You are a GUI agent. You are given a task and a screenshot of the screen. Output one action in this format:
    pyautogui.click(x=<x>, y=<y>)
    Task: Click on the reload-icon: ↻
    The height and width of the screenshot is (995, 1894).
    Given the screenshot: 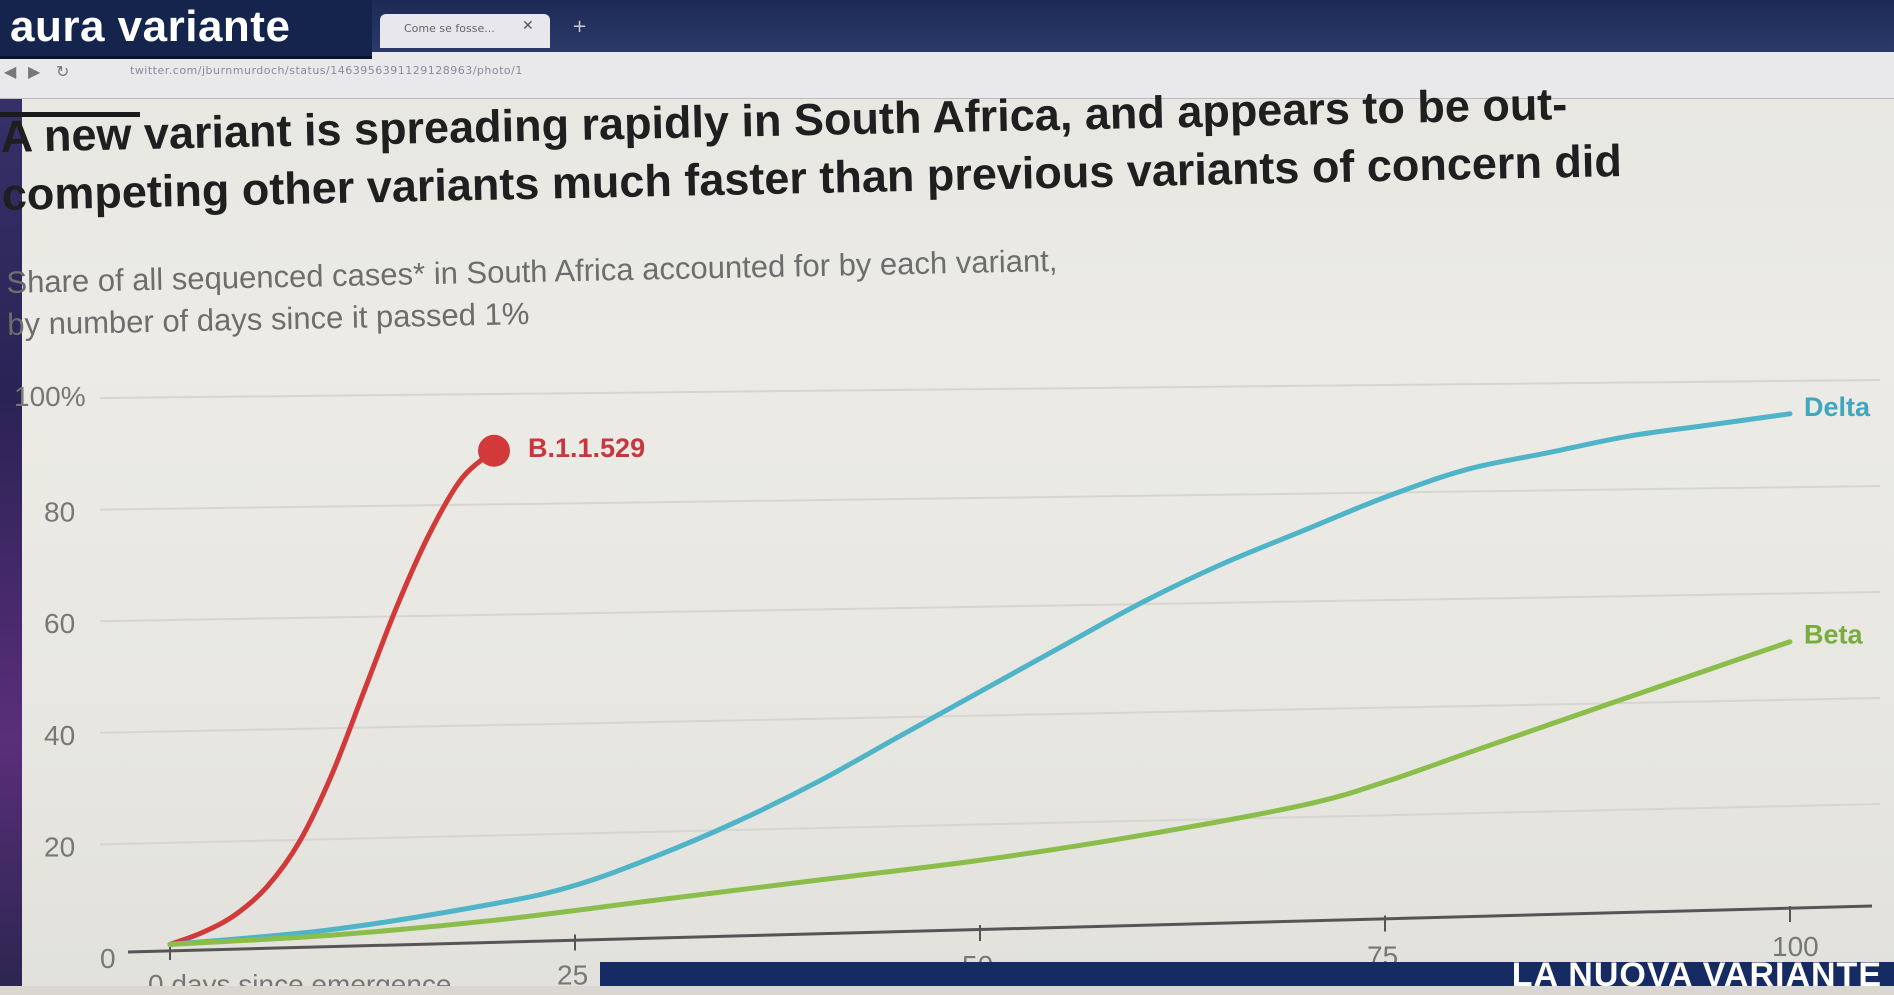 What is the action you would take?
    pyautogui.click(x=63, y=71)
    